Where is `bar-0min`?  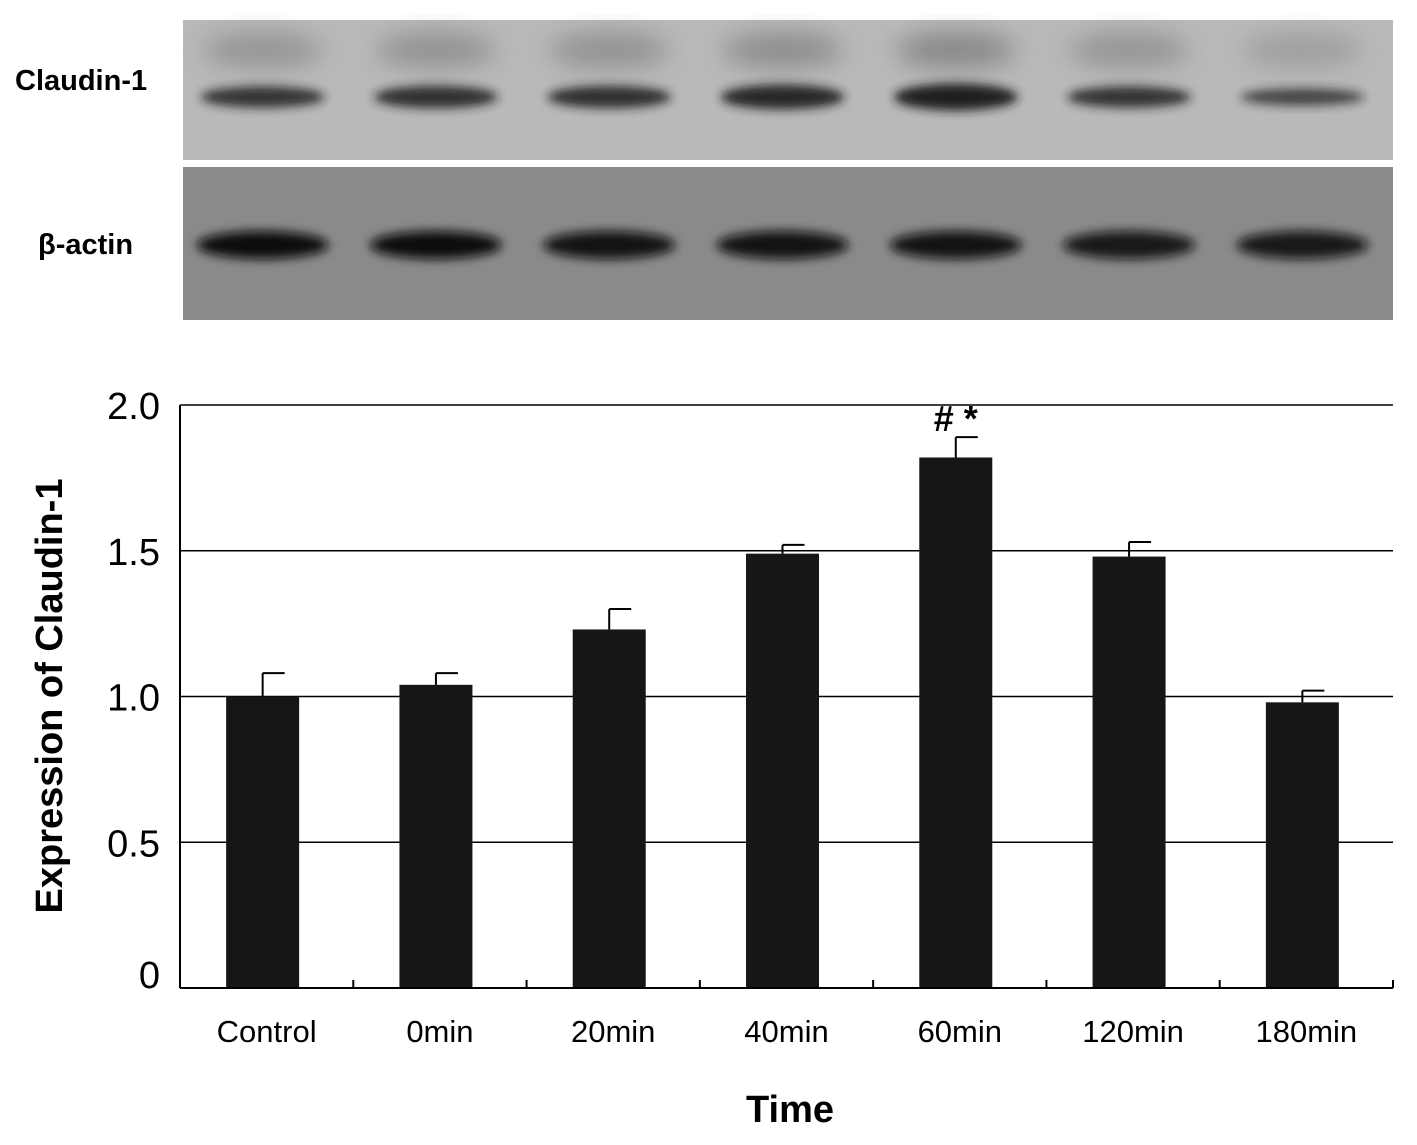
bar-0min is located at coordinates (436, 836).